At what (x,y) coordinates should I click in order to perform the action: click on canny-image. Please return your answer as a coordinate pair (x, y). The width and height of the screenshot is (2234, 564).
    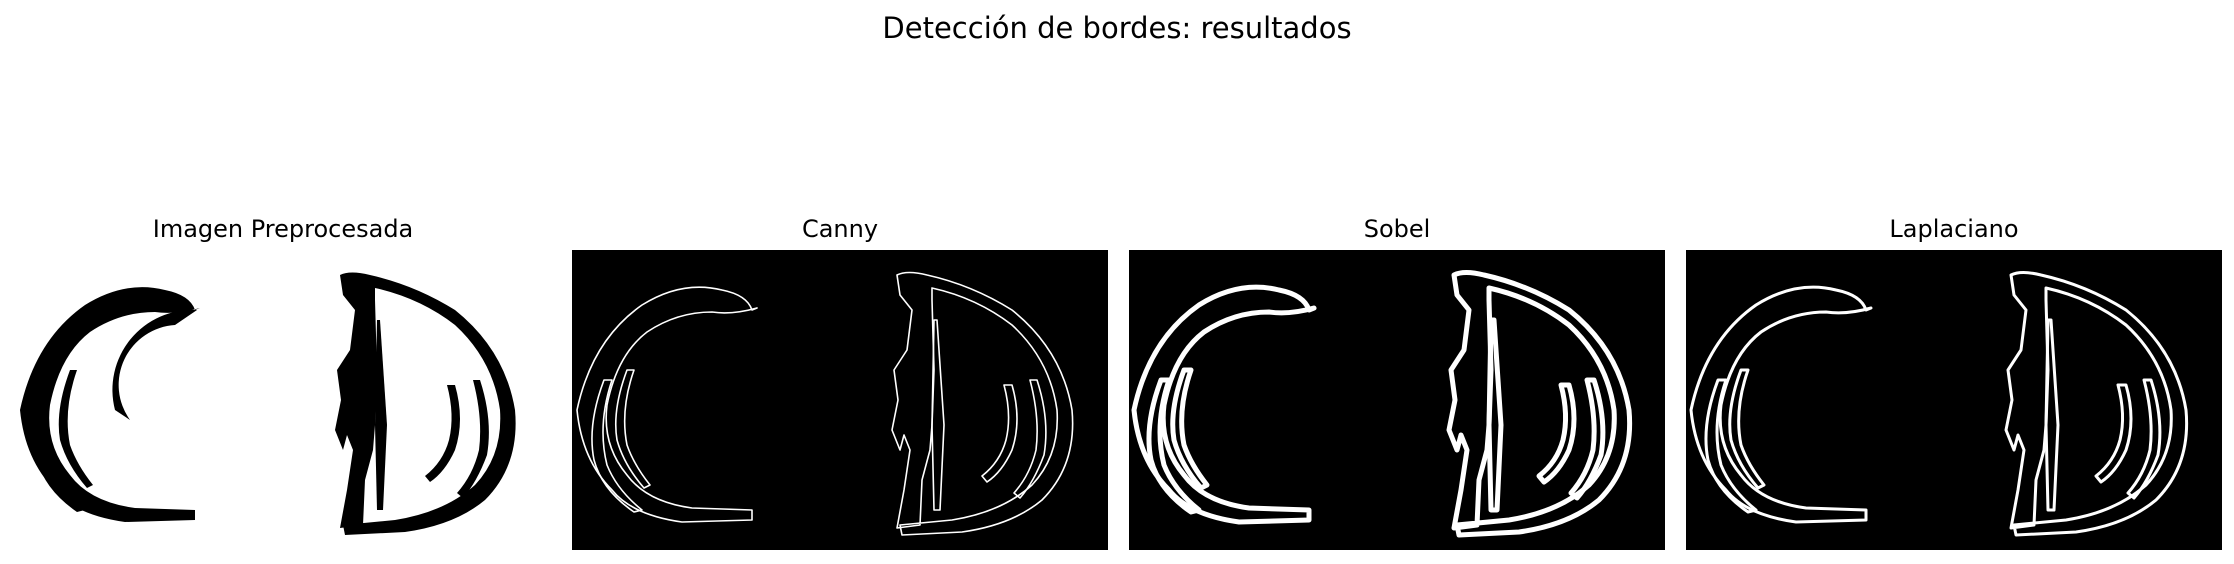
    Looking at the image, I should click on (840, 400).